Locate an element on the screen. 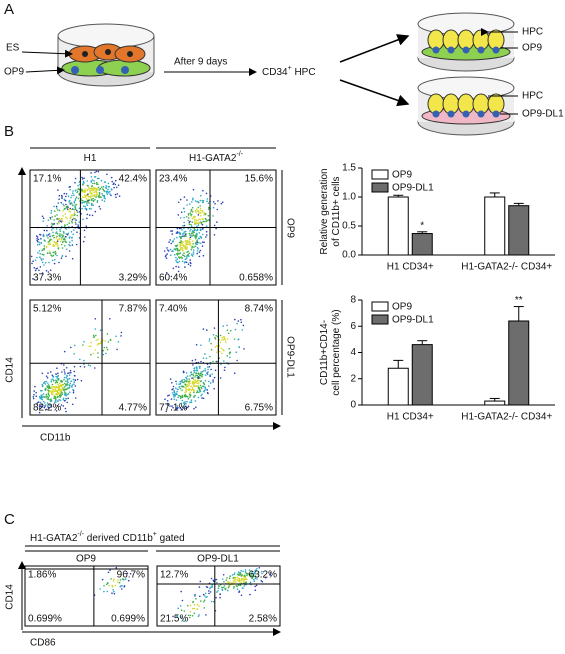 This screenshot has height=654, width=565. superscript: -/- is located at coordinates (239, 154).